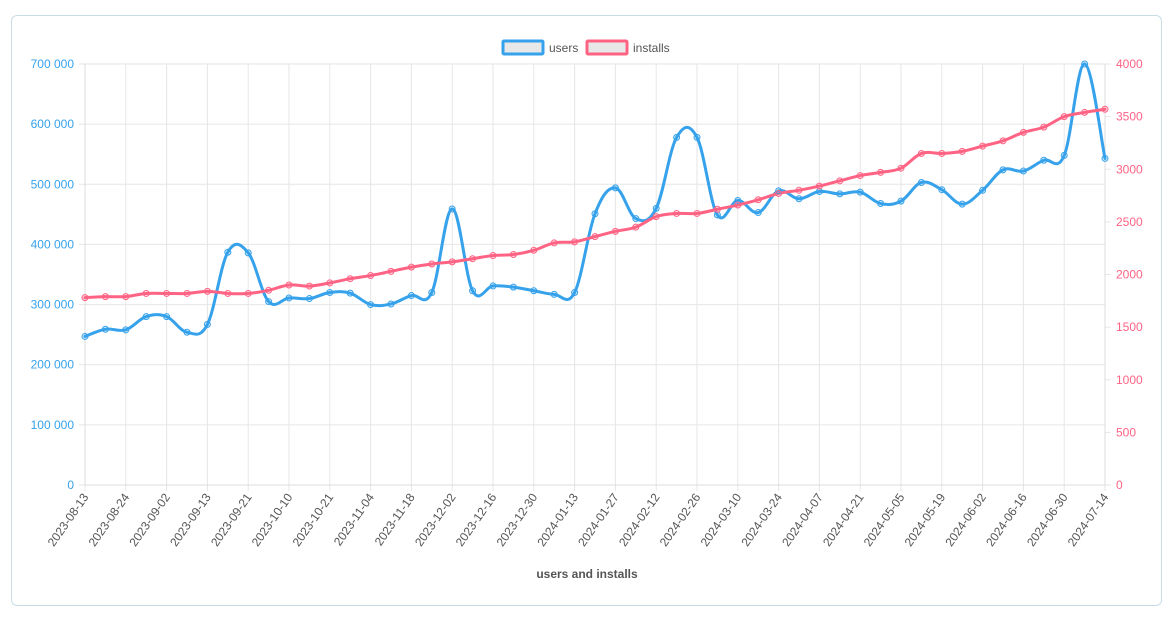 The height and width of the screenshot is (628, 1174). What do you see at coordinates (761, 519) in the screenshot?
I see `x-tick-label: 2024-03-24` at bounding box center [761, 519].